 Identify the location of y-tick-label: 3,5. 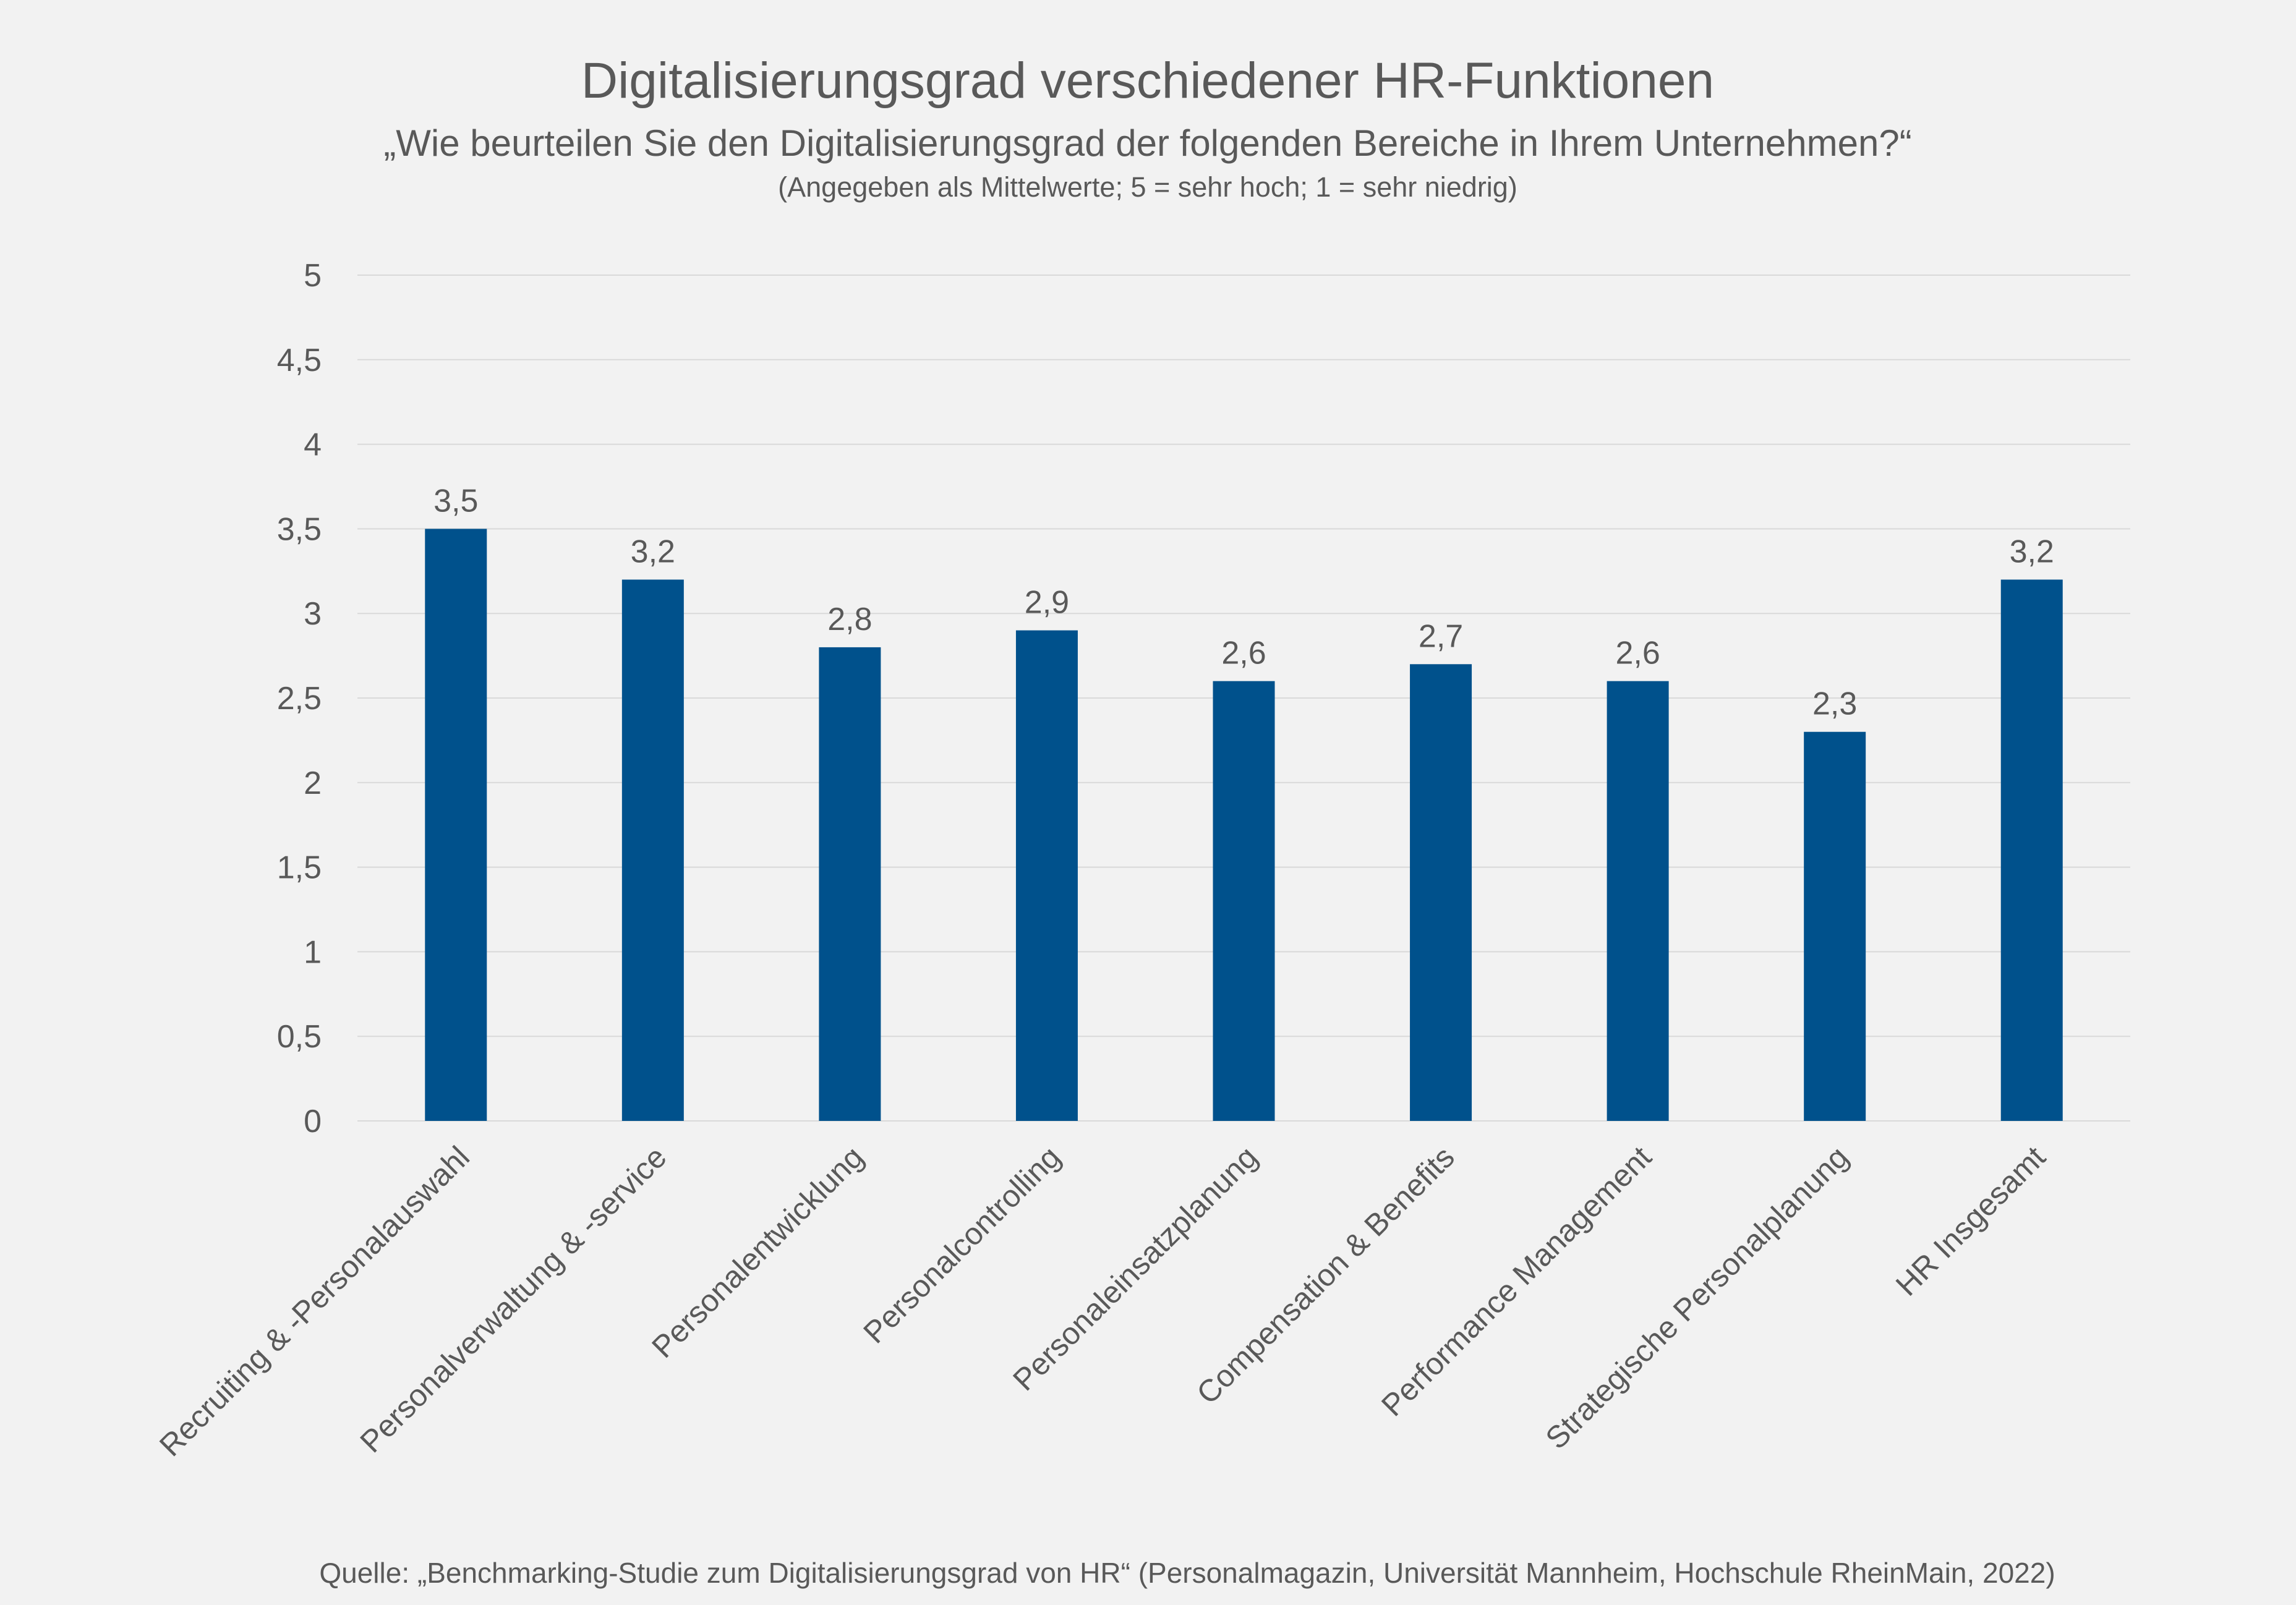
(299, 529).